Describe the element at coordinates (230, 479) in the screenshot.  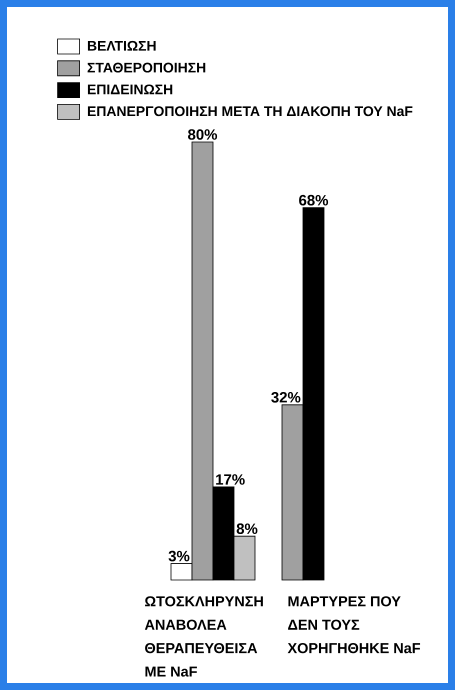
I see `data-label: 17%` at that location.